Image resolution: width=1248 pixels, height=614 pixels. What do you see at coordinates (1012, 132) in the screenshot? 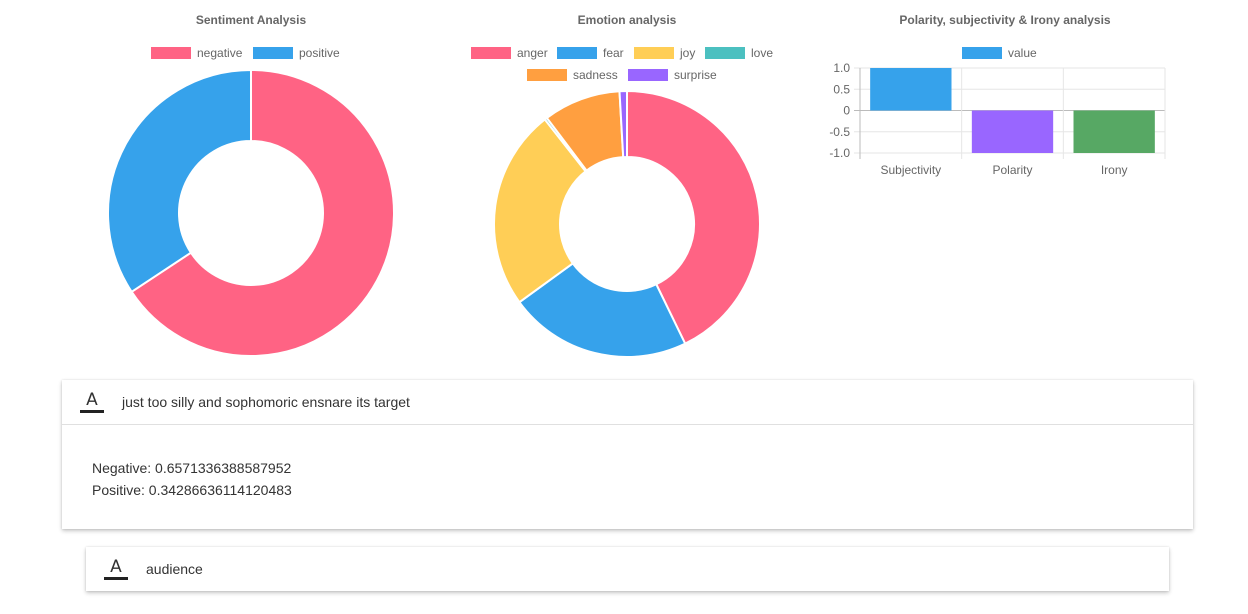
I see `bar-polarity` at bounding box center [1012, 132].